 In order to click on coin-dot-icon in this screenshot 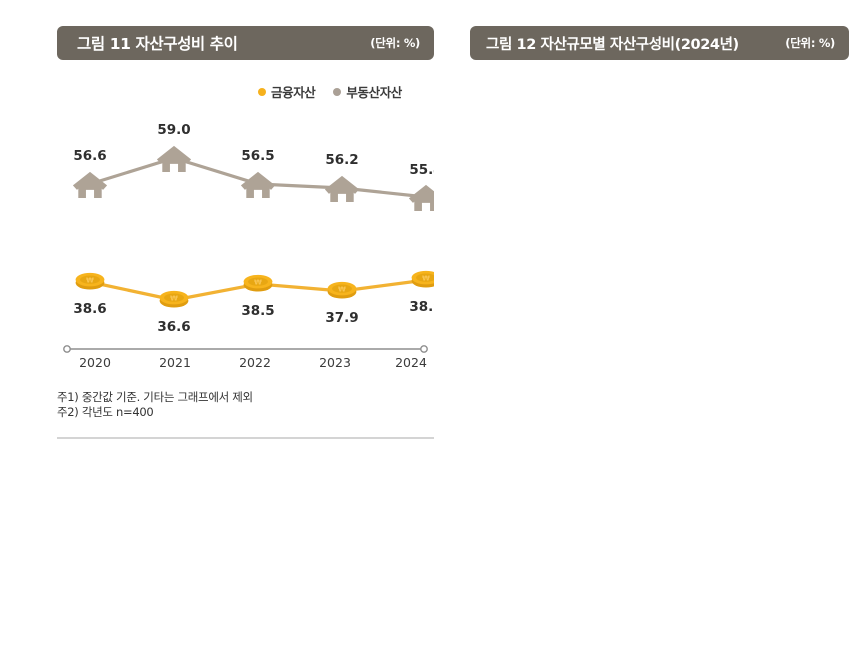, I will do `click(262, 91)`.